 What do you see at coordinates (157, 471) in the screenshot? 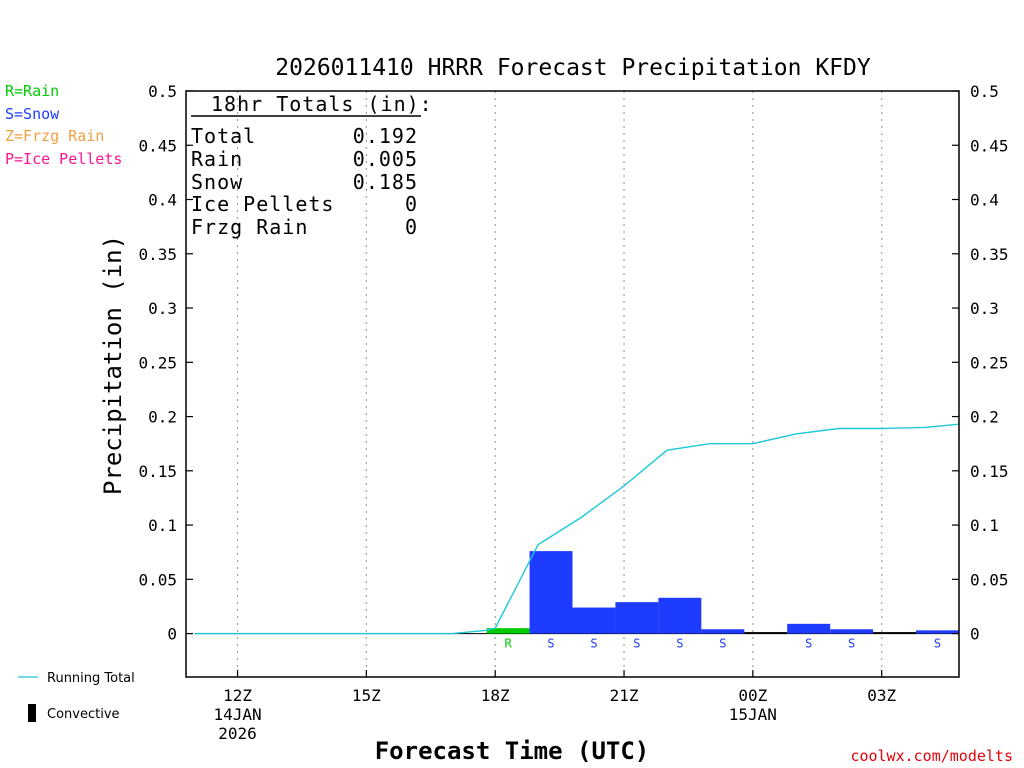
I see `y-tick-label-left: 0.15` at bounding box center [157, 471].